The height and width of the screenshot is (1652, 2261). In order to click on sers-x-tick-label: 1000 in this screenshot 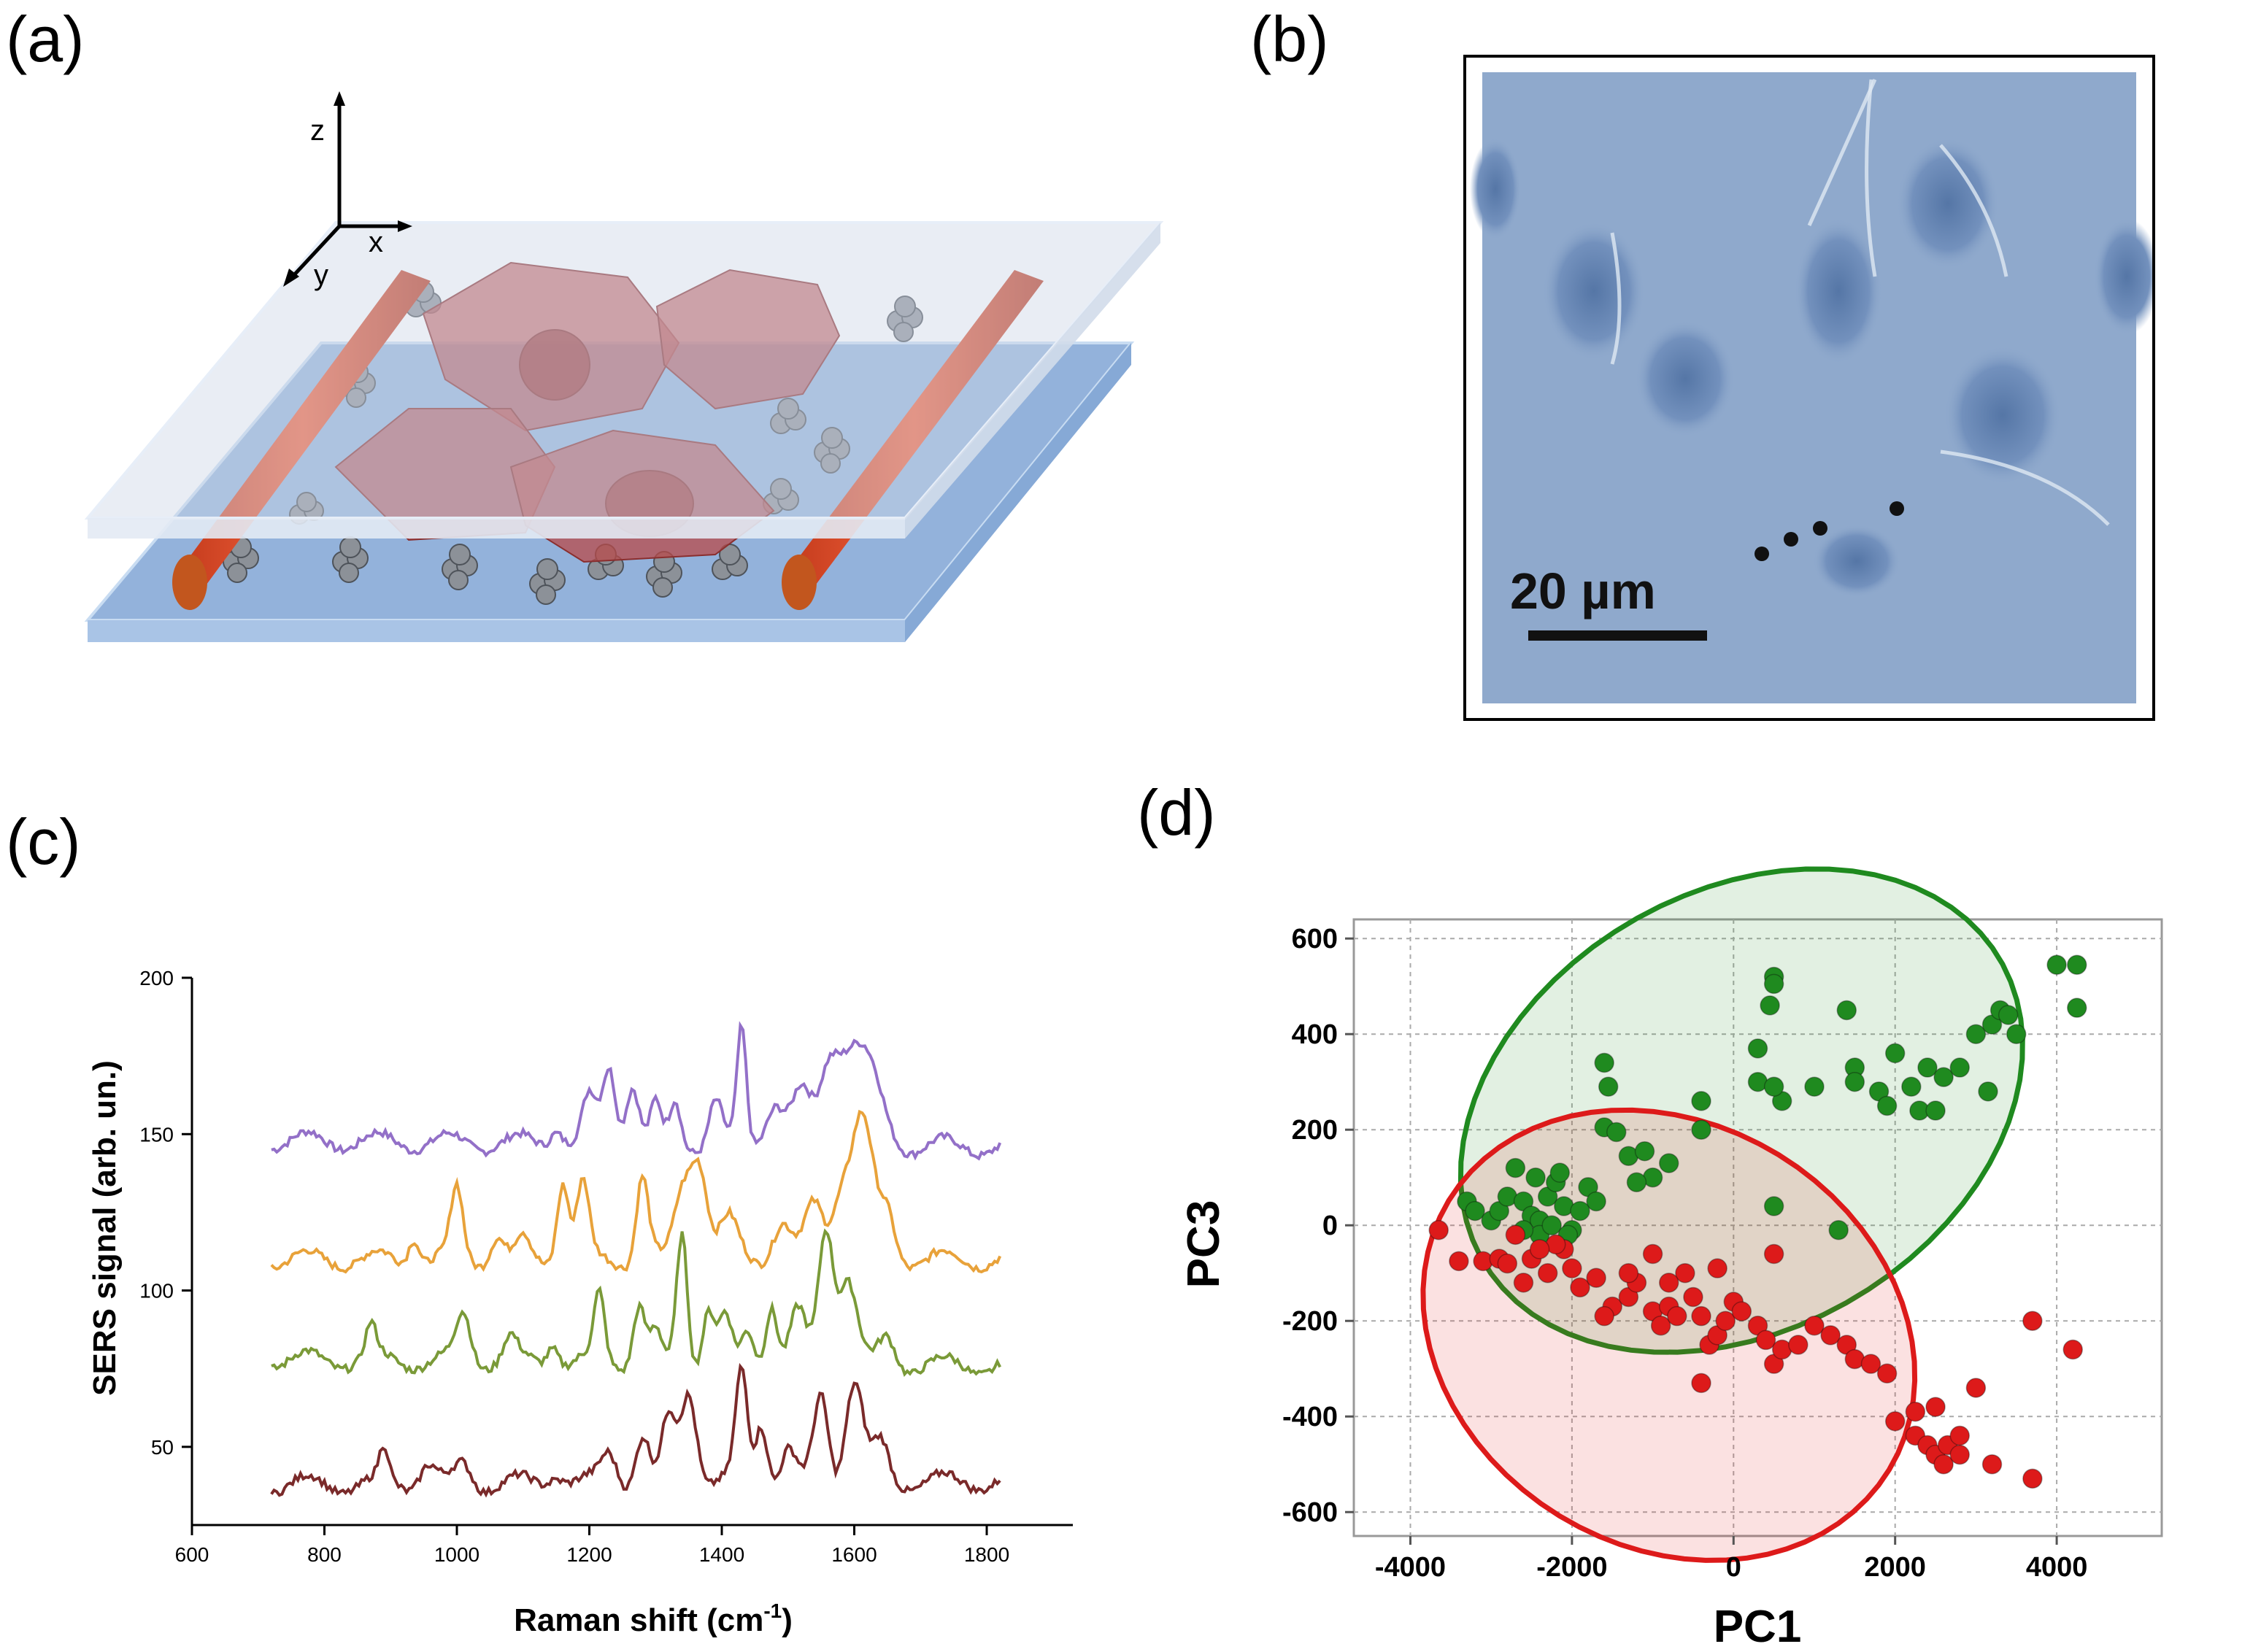, I will do `click(457, 1554)`.